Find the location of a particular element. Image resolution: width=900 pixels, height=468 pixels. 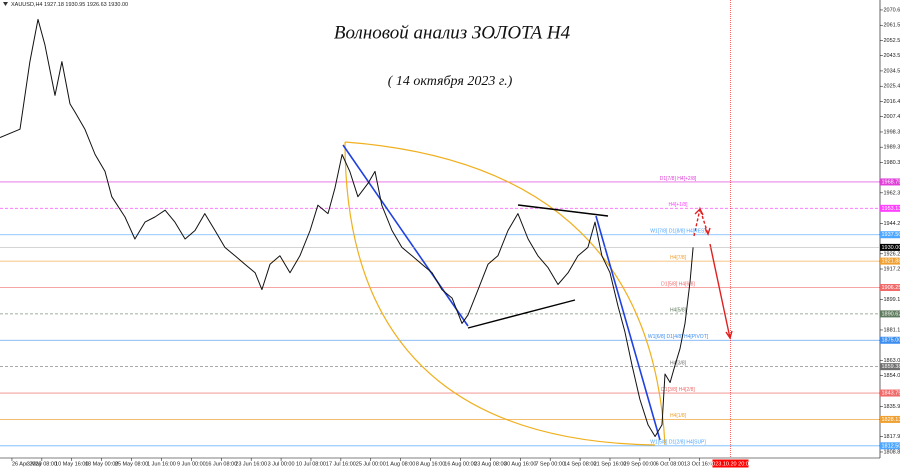

level-label: W1[6/8] D1[4/8] H4[PIVOT] is located at coordinates (678, 337).